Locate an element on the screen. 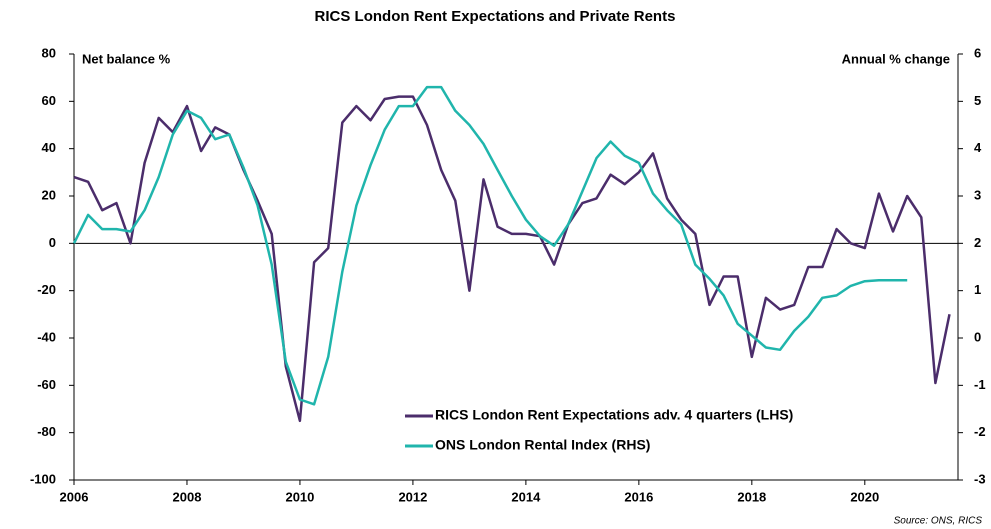 Image resolution: width=991 pixels, height=529 pixels. x-tick-label: 2018 is located at coordinates (751, 496).